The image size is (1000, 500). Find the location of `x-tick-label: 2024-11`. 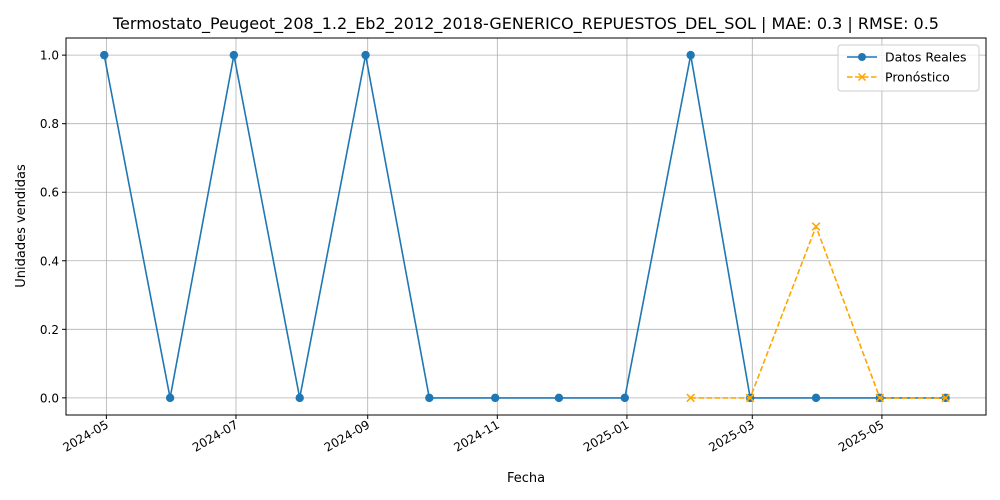

x-tick-label: 2024-11 is located at coordinates (476, 435).